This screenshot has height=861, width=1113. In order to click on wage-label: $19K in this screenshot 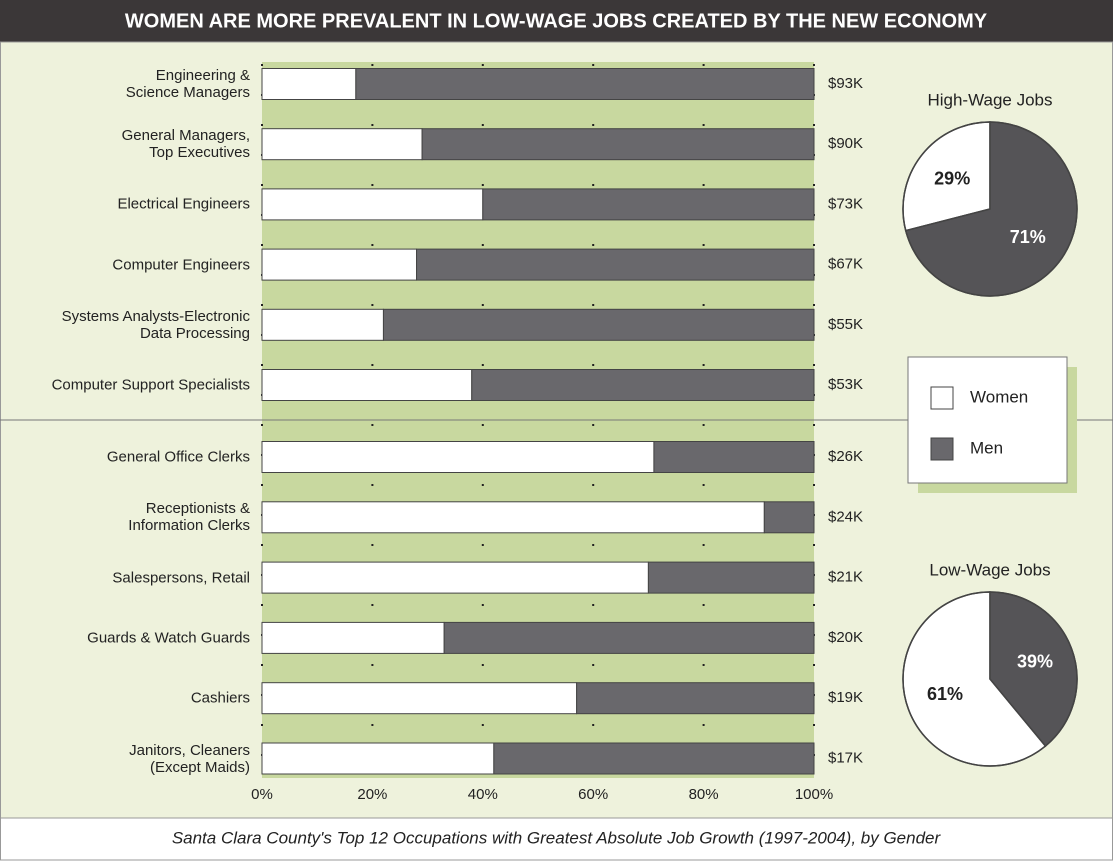, I will do `click(845, 697)`.